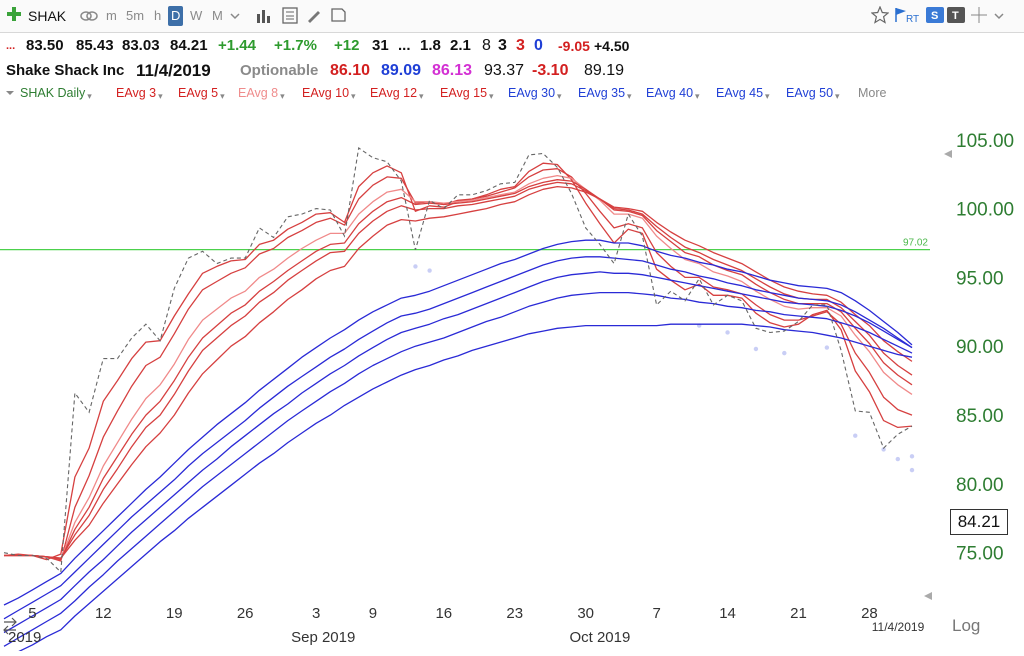 The height and width of the screenshot is (656, 1024). What do you see at coordinates (290, 18) in the screenshot?
I see `calculator-icon` at bounding box center [290, 18].